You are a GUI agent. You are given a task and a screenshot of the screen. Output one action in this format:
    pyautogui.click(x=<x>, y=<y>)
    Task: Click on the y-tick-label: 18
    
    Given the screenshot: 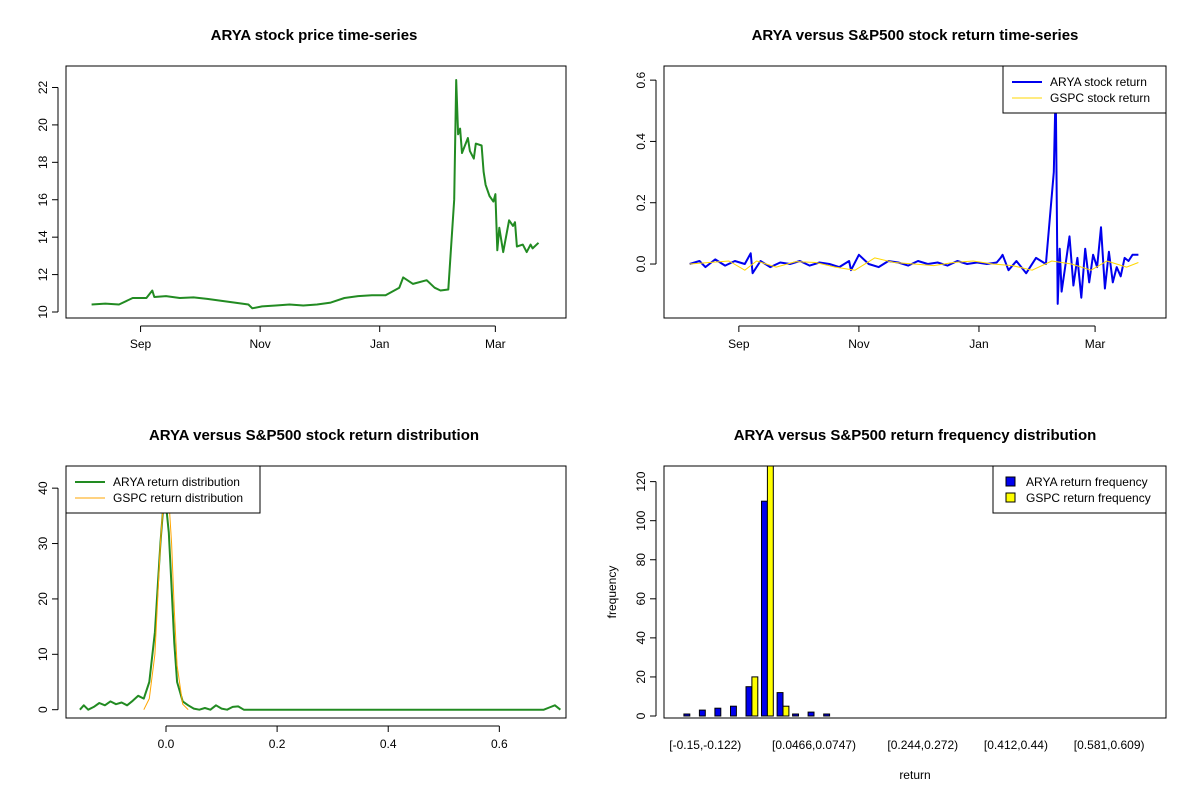 What is the action you would take?
    pyautogui.click(x=43, y=162)
    